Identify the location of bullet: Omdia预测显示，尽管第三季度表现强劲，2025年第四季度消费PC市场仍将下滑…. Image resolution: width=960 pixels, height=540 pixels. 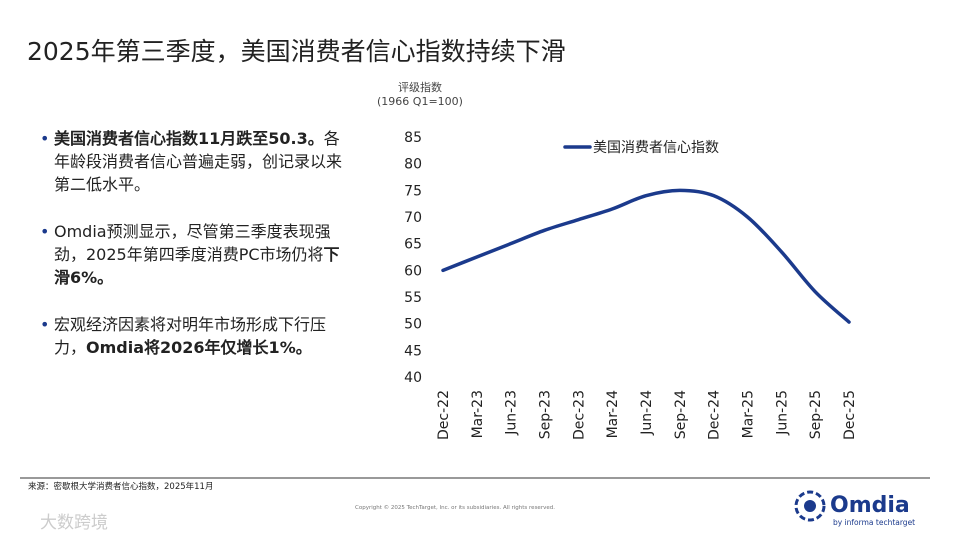
(192, 254).